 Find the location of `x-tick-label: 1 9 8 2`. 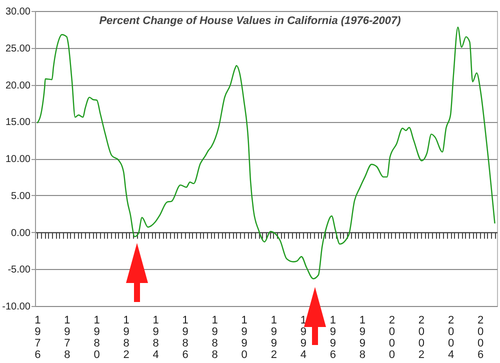

x-tick-label: 1 9 8 2 is located at coordinates (126, 337).